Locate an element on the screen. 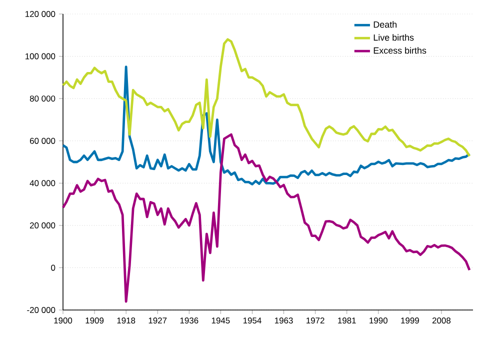 The width and height of the screenshot is (496, 340). x-tick-label: 1972 is located at coordinates (315, 321).